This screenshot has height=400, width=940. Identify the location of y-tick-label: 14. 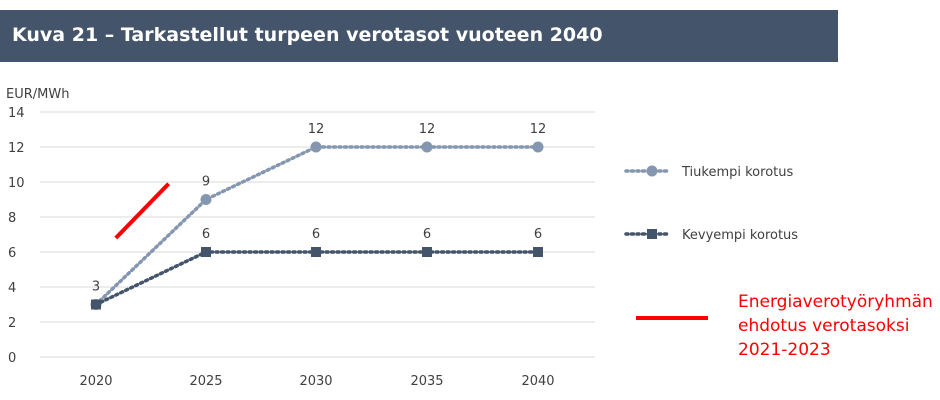
(16, 113).